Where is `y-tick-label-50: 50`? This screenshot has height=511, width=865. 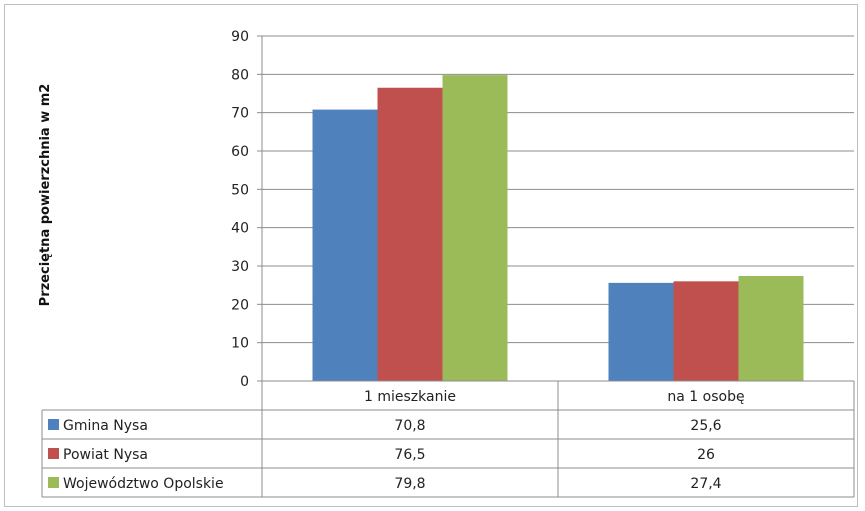 y-tick-label-50: 50 is located at coordinates (240, 190).